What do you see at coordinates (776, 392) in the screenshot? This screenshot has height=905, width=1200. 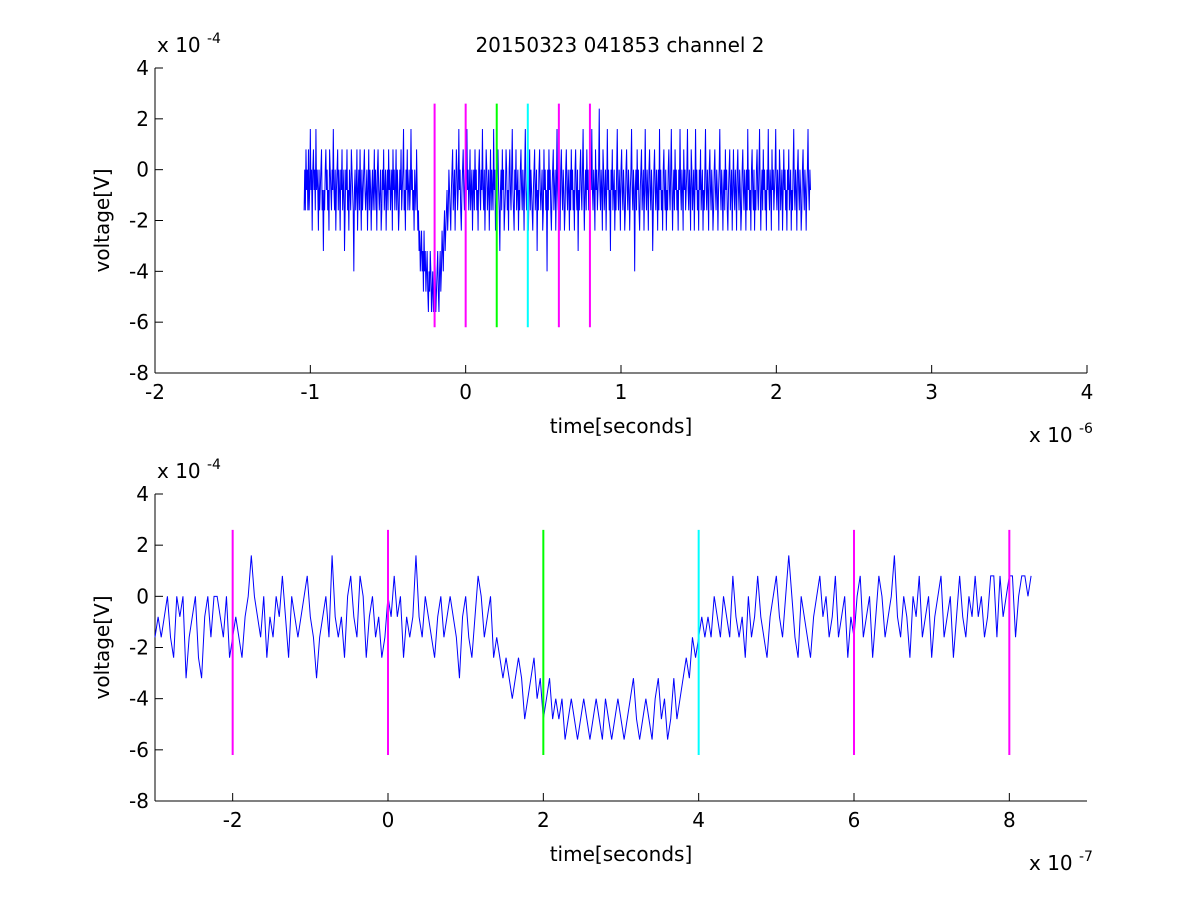 I see `subplot-1-x-tick-label: 2` at bounding box center [776, 392].